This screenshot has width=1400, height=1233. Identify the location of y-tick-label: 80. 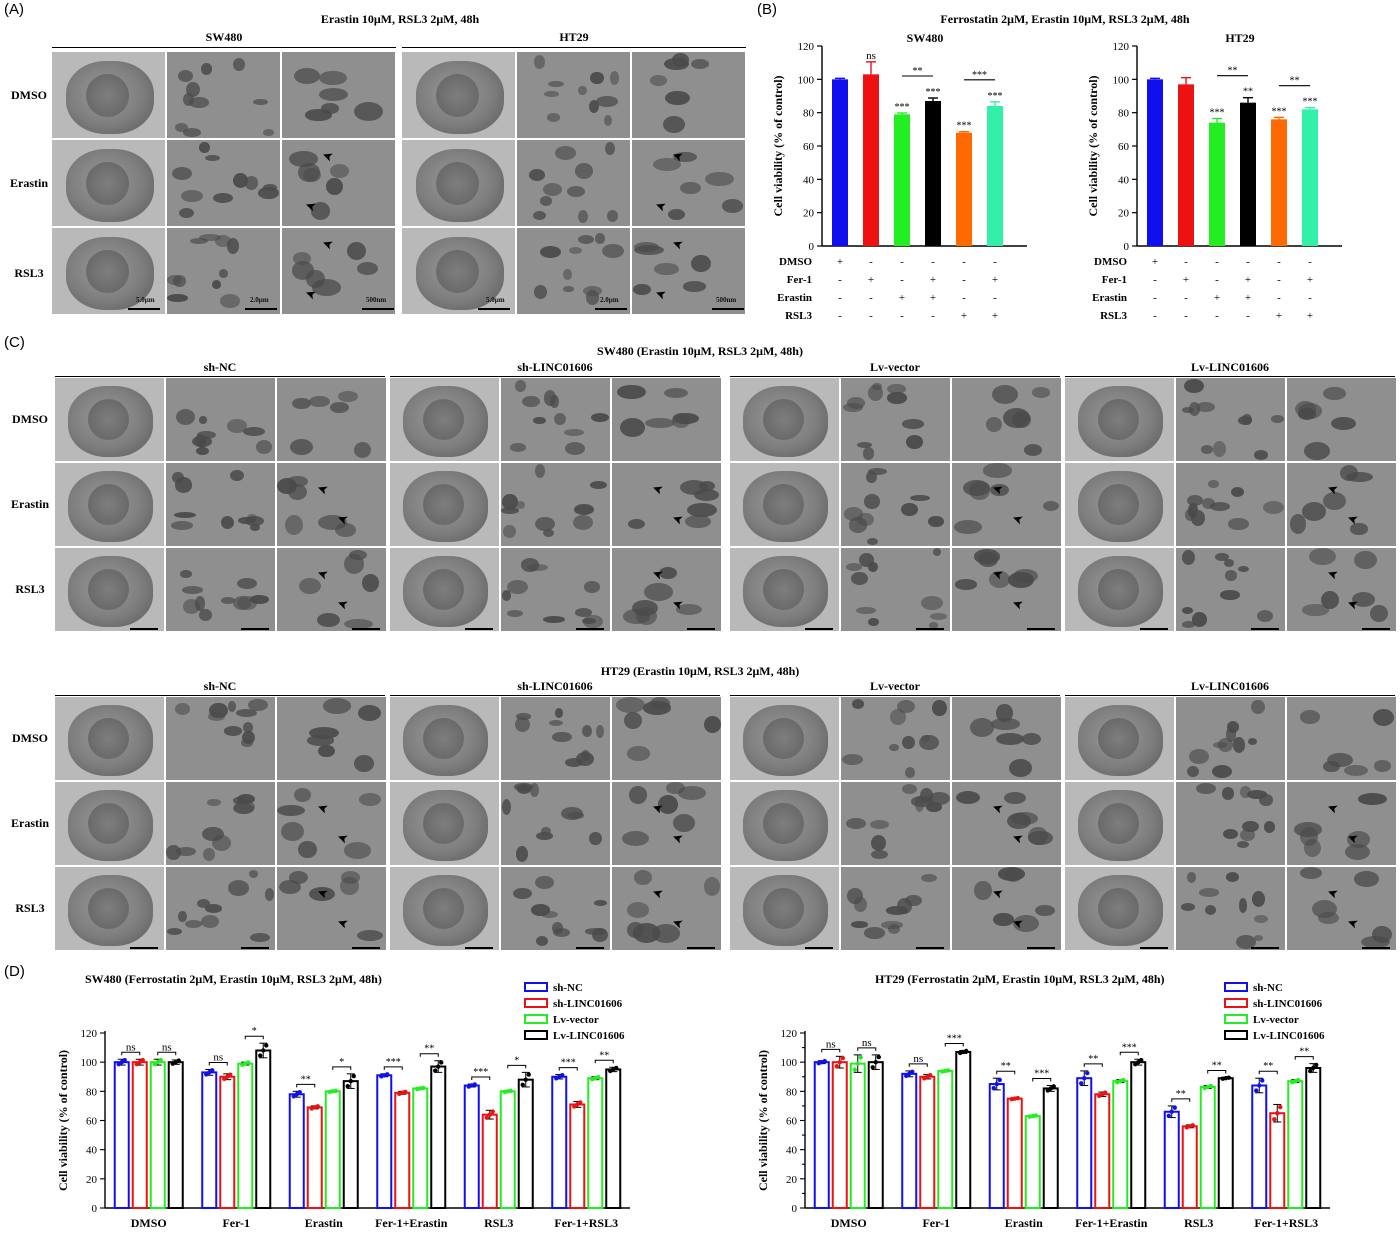
(792, 1092).